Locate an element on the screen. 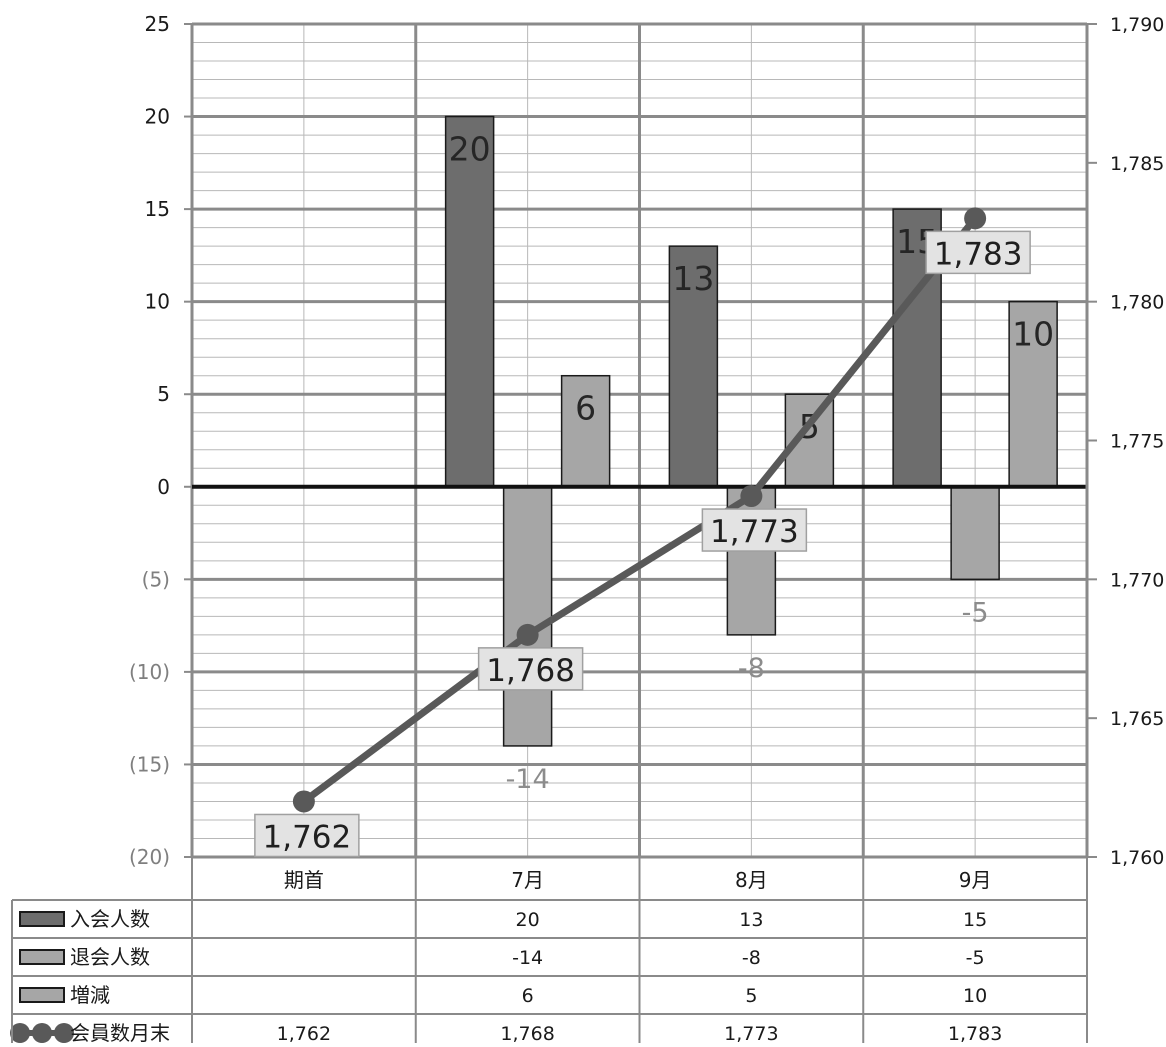 This screenshot has width=1166, height=1047. right-axis-tick-label: 1,785 is located at coordinates (1137, 164).